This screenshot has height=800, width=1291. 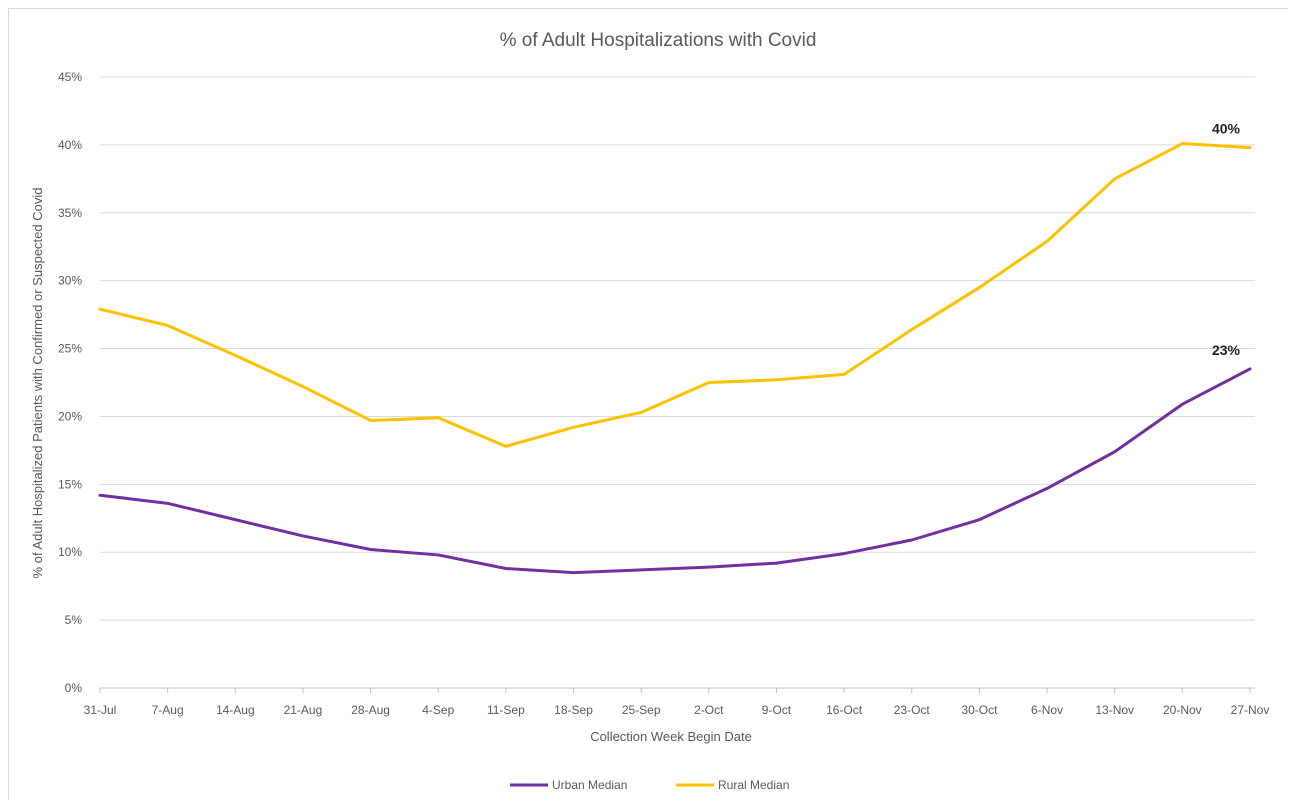 What do you see at coordinates (589, 785) in the screenshot?
I see `legend-label: Urban Median` at bounding box center [589, 785].